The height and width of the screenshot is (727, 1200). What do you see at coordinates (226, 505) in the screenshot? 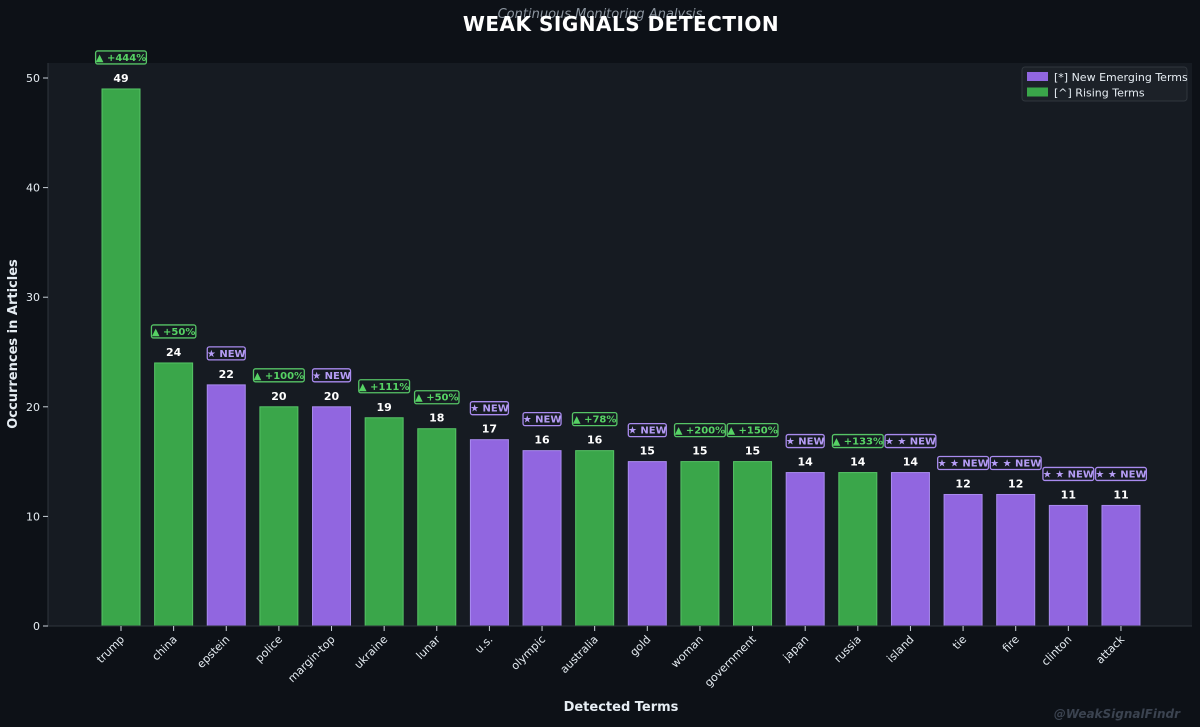
I see `bar-epstein` at bounding box center [226, 505].